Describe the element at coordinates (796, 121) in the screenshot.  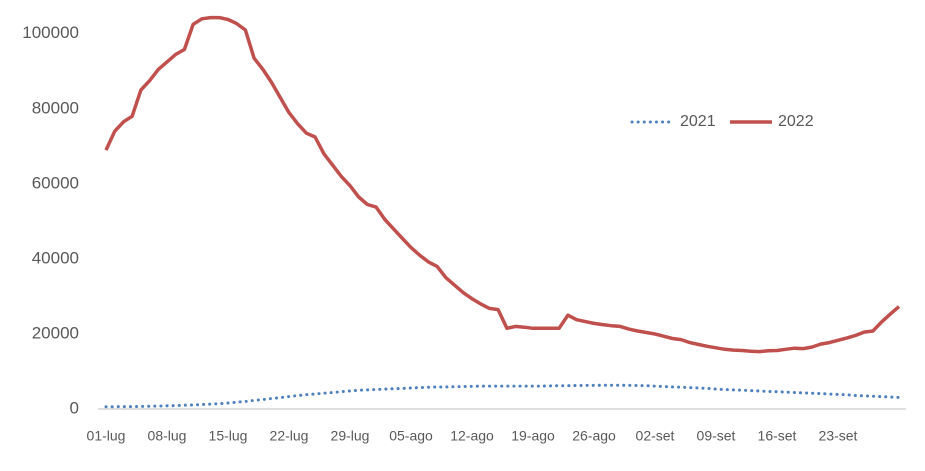
I see `legend-label: 2022` at that location.